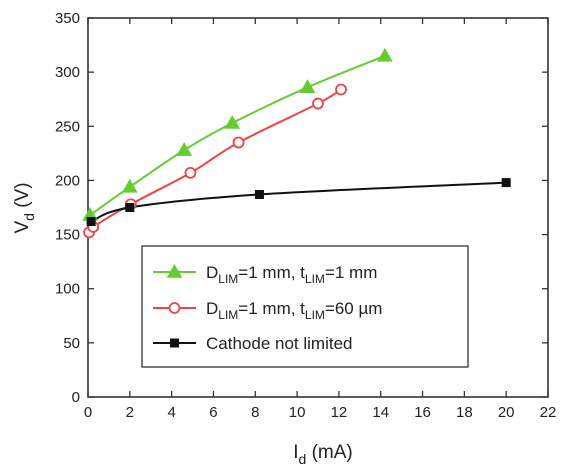  What do you see at coordinates (279, 343) in the screenshot?
I see `legend-label-black: Cathode not limited` at bounding box center [279, 343].